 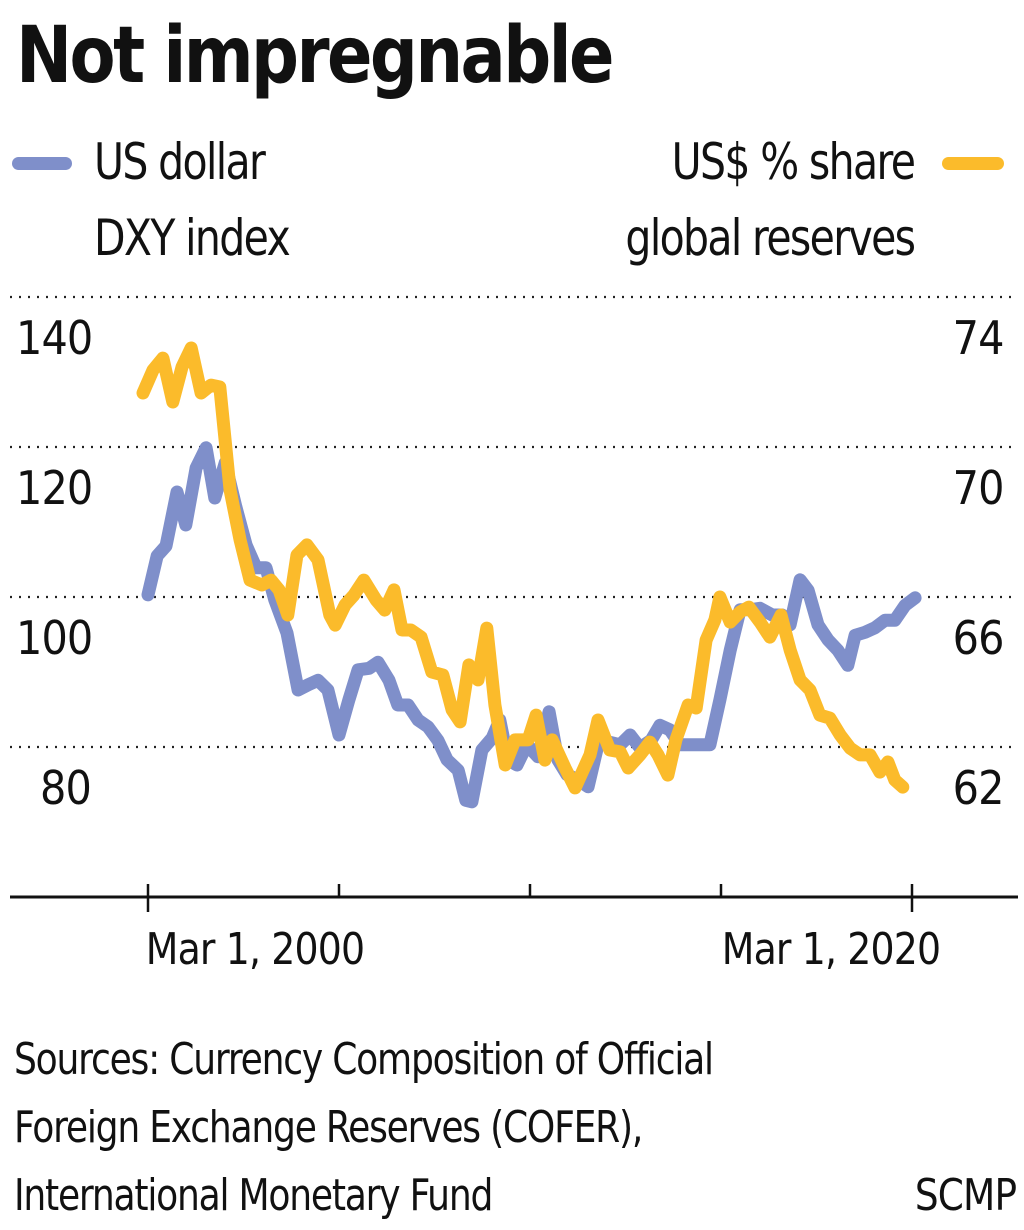 What do you see at coordinates (328, 1127) in the screenshot?
I see `source-line-2: Foreign Exchange Reserves (COFER),` at bounding box center [328, 1127].